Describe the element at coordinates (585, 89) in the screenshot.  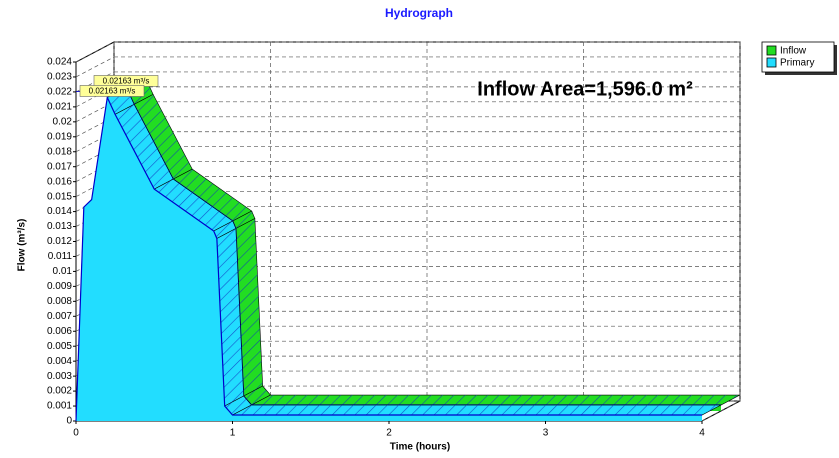
I see `annotation: Inflow Area=1,596.0 m²` at that location.